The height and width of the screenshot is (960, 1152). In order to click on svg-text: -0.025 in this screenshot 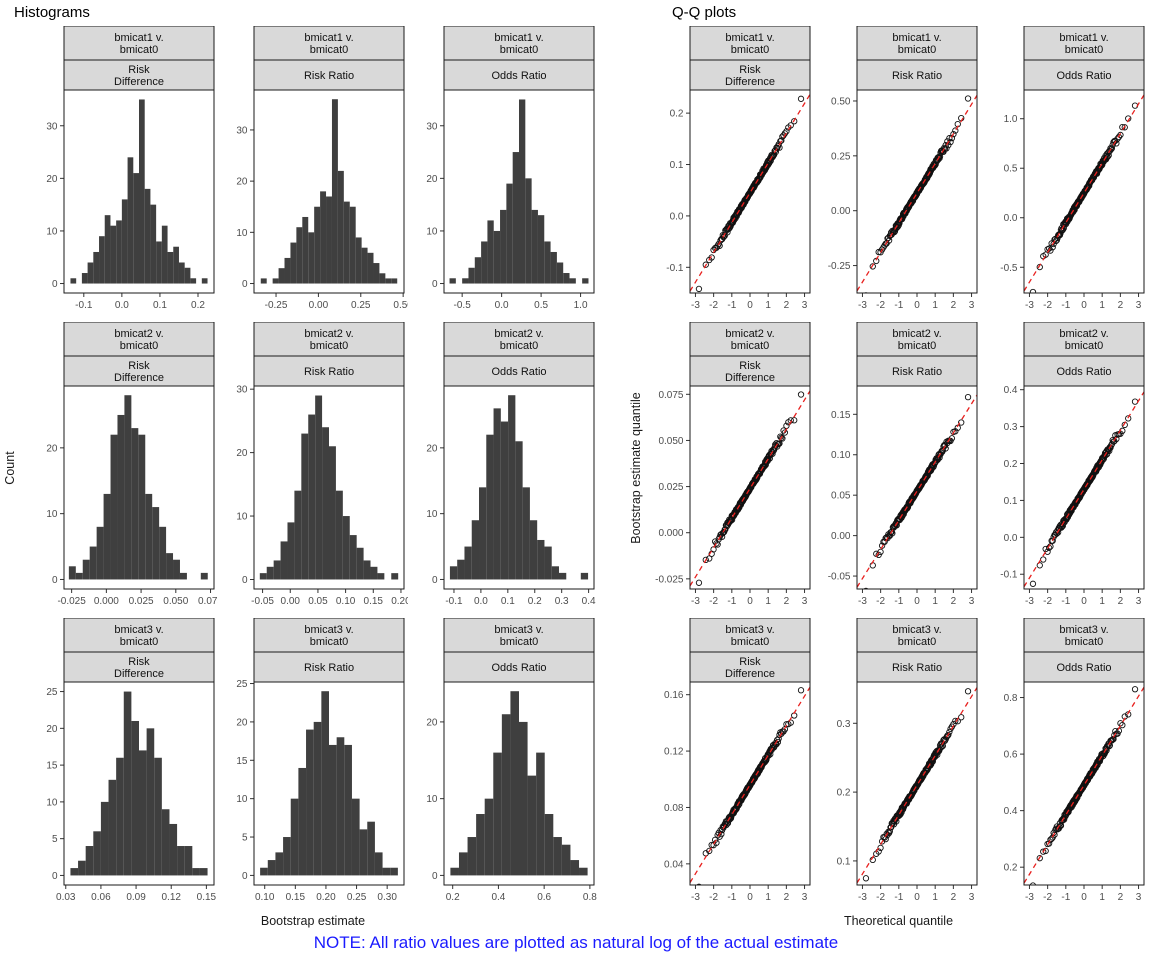, I will do `click(71, 601)`.